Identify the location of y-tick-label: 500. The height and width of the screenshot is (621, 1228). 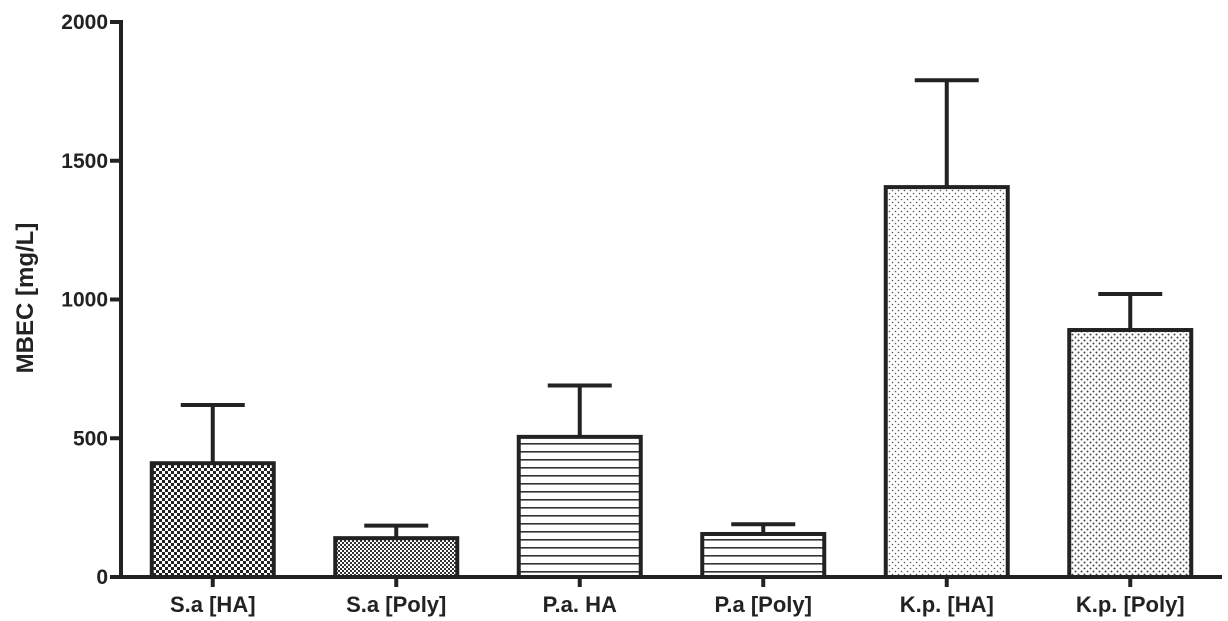
(90, 438).